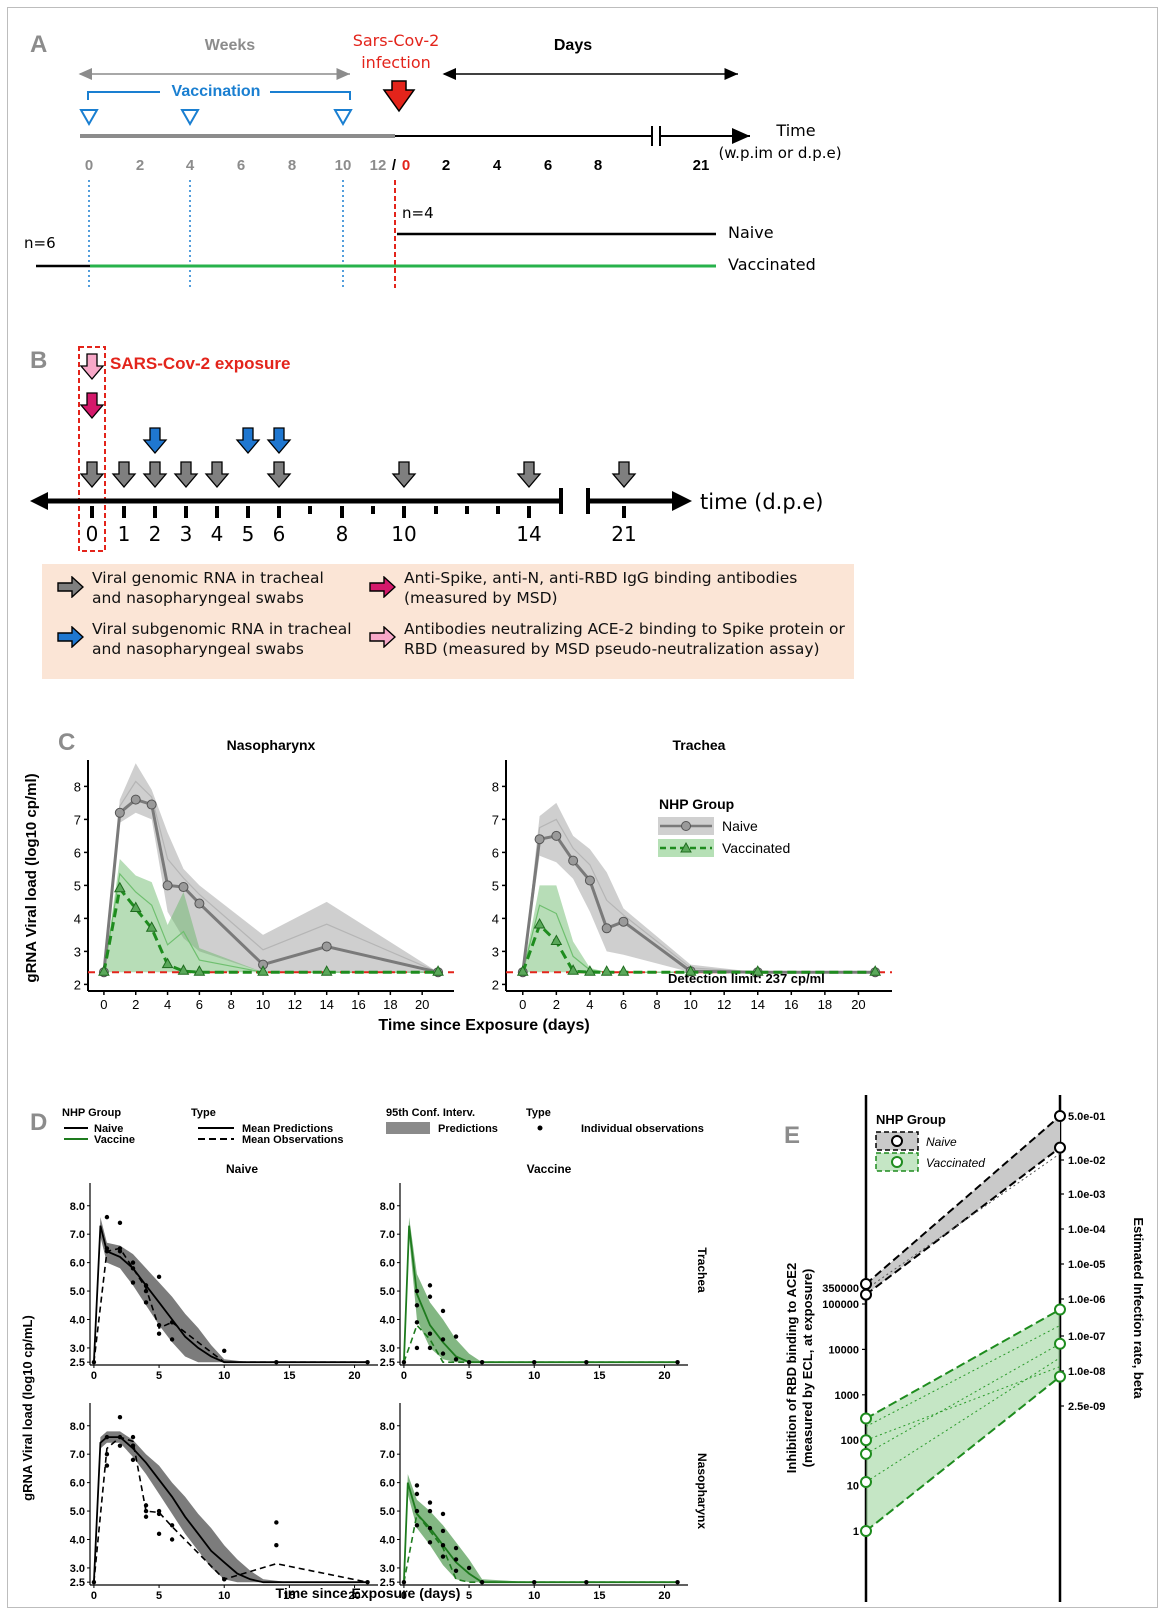  Describe the element at coordinates (847, 1396) in the screenshot. I see `e-left-tick-label: 1000` at that location.